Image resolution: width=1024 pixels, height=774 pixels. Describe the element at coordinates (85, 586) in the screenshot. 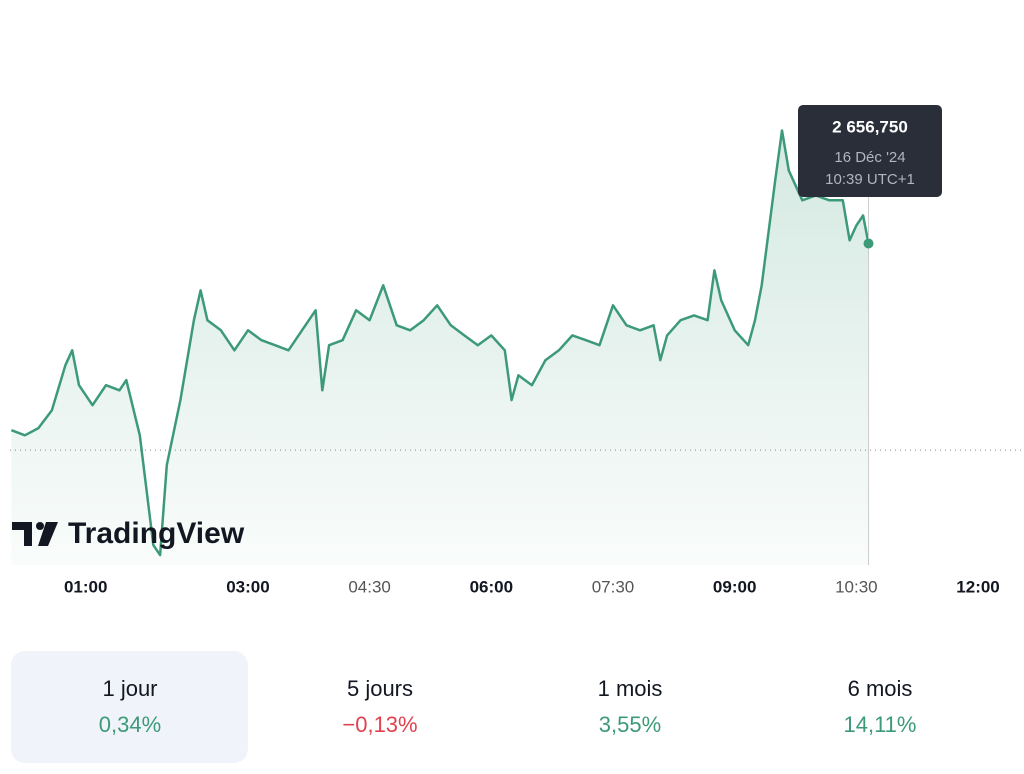

I see `x-tick-label: 01:00` at that location.